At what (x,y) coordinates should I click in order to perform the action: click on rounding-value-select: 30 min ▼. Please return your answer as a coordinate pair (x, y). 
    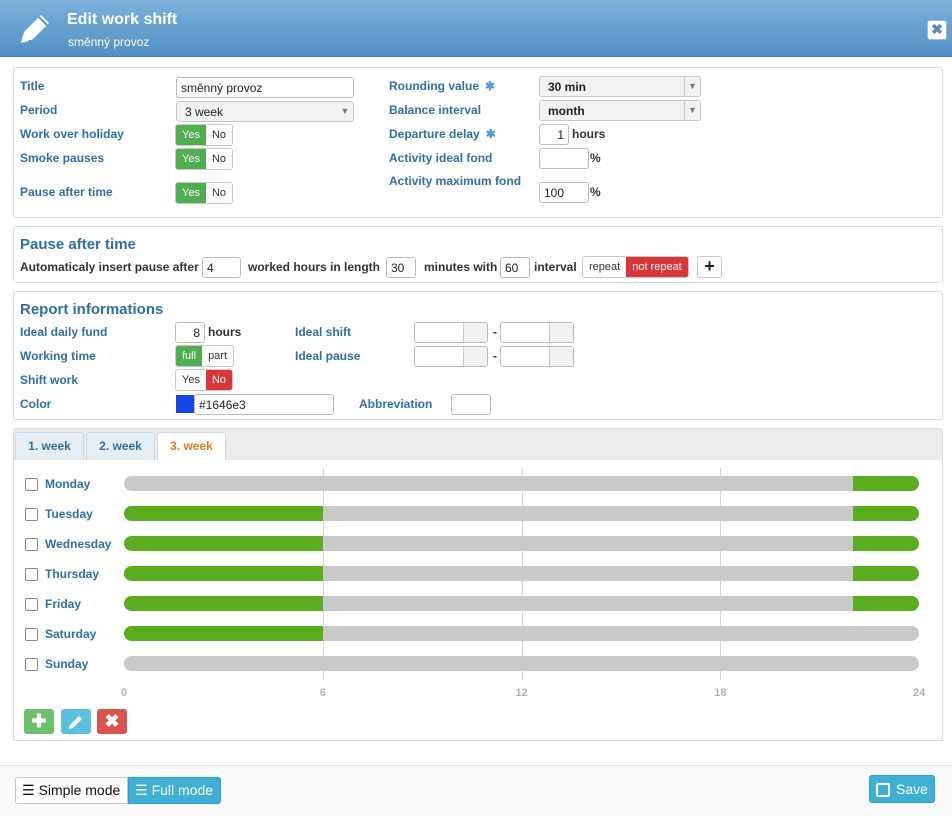
    Looking at the image, I should click on (620, 86).